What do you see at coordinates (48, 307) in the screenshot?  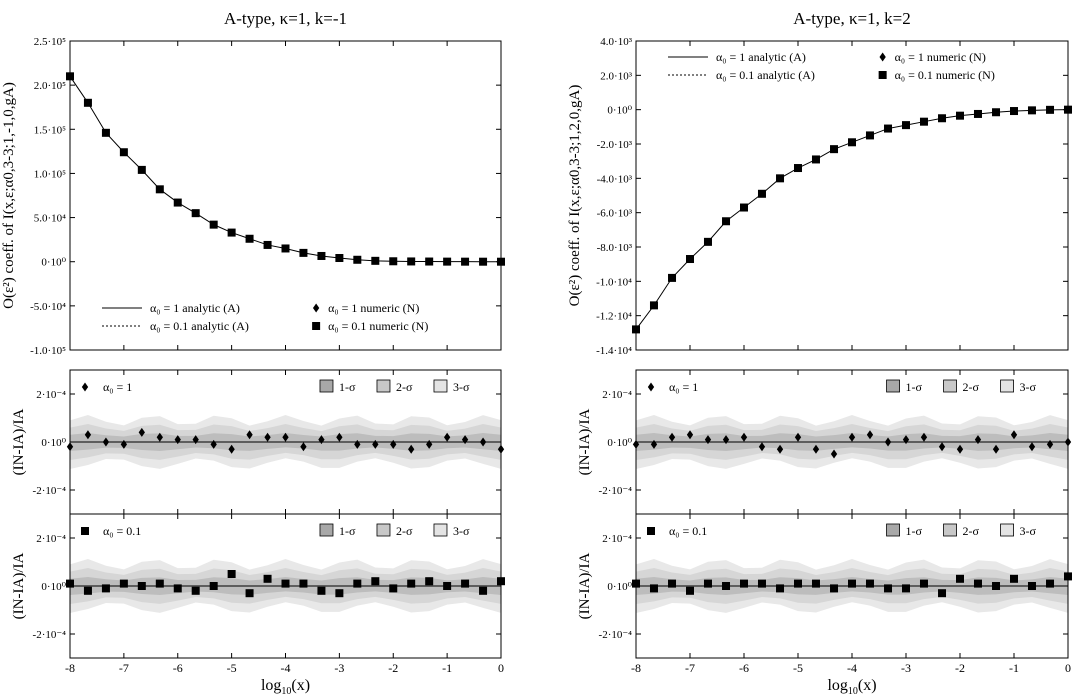 I see `y-tick-label: -5.0·10⁴` at bounding box center [48, 307].